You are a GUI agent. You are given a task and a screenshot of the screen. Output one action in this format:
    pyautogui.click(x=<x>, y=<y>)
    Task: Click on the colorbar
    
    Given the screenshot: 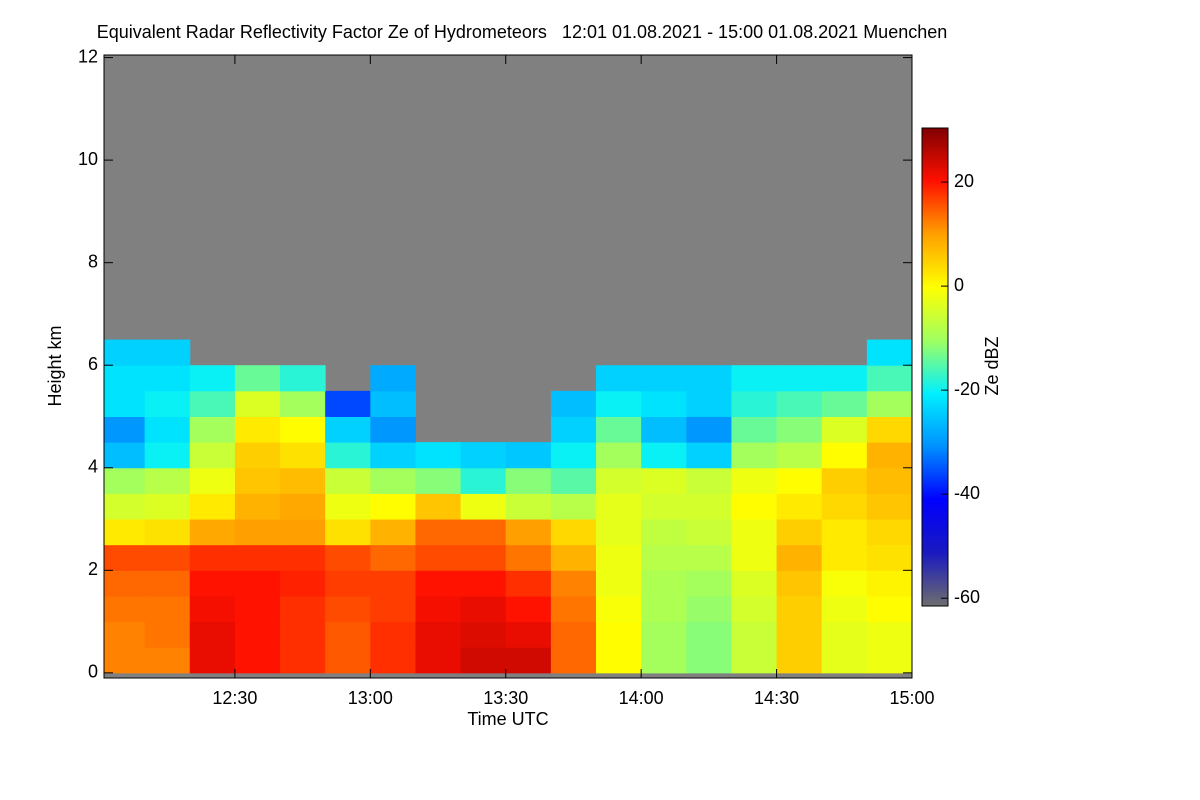 What is the action you would take?
    pyautogui.click(x=935, y=367)
    